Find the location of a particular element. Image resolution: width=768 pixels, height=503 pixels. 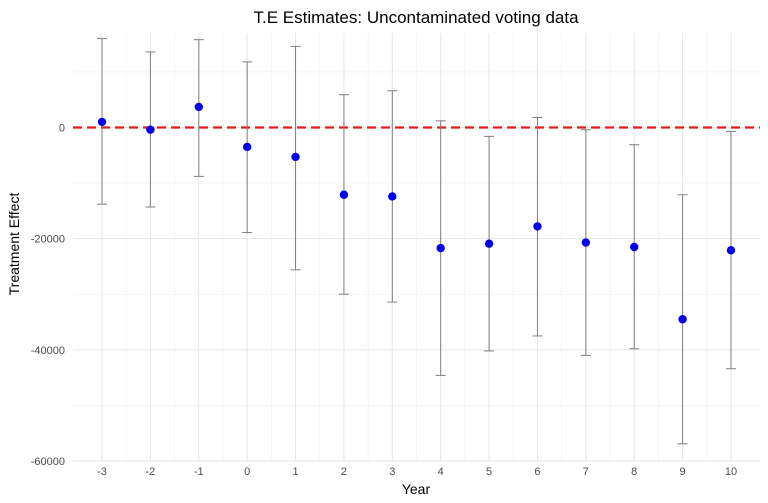

x-tick-label: -1 is located at coordinates (199, 472).